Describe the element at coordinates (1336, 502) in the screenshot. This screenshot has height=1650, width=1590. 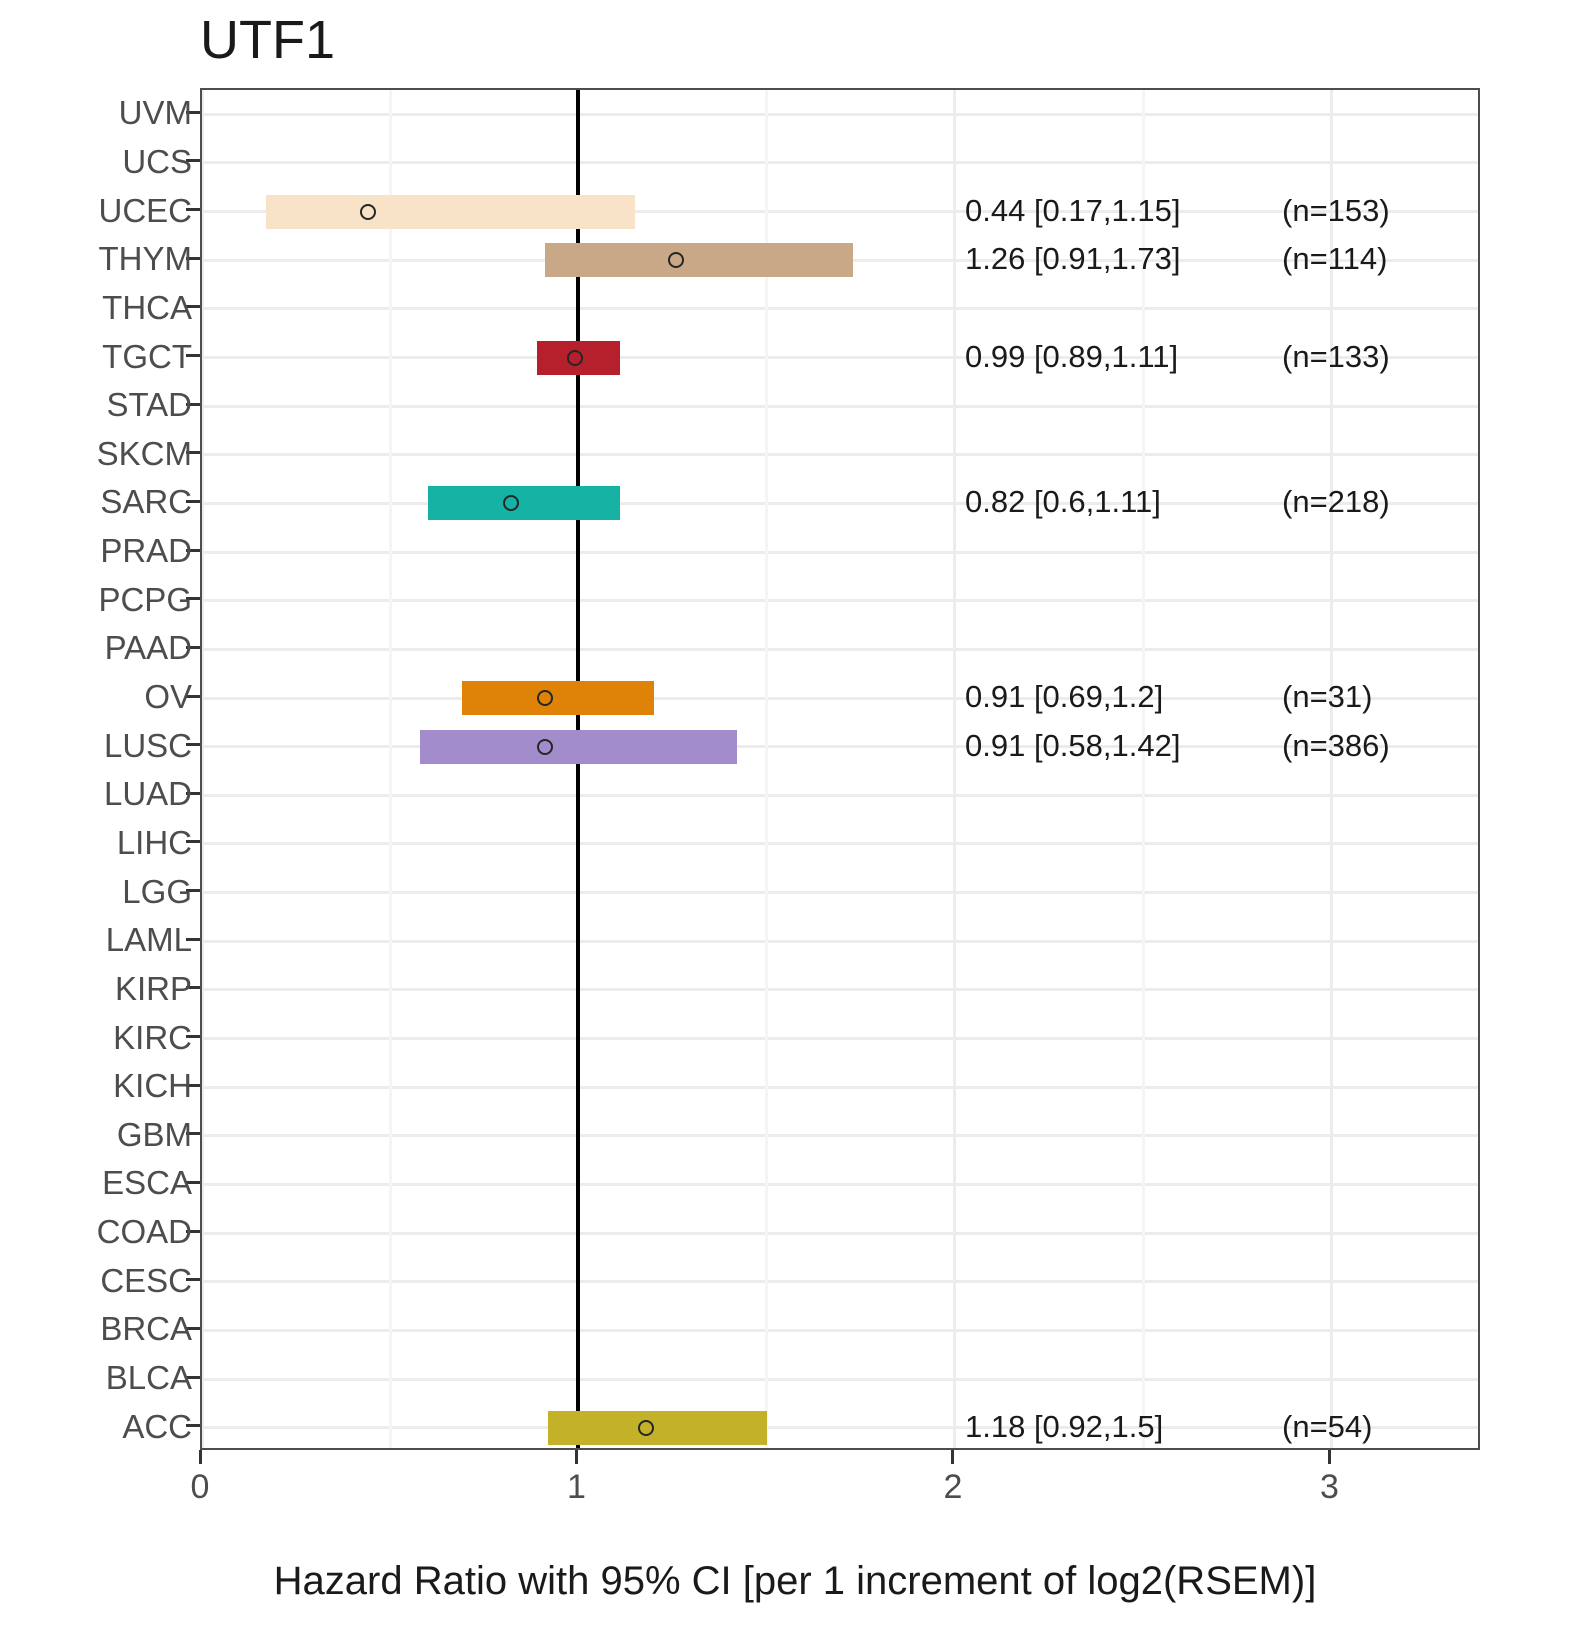
I see `sample-size-label: (n=218)` at that location.